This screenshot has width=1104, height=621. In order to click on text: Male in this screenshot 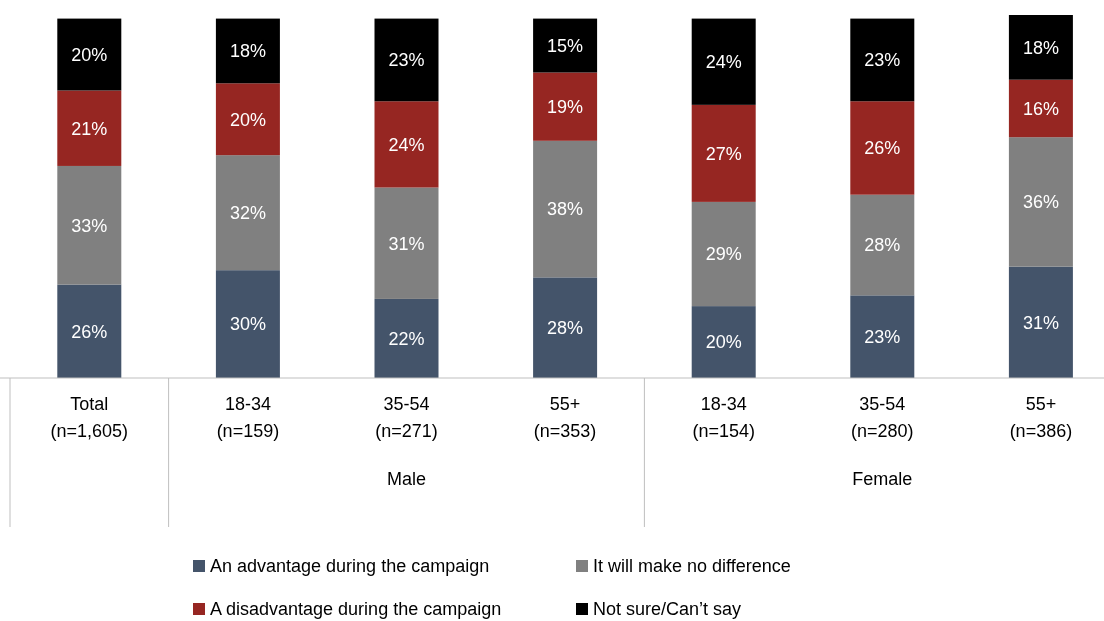, I will do `click(406, 479)`.